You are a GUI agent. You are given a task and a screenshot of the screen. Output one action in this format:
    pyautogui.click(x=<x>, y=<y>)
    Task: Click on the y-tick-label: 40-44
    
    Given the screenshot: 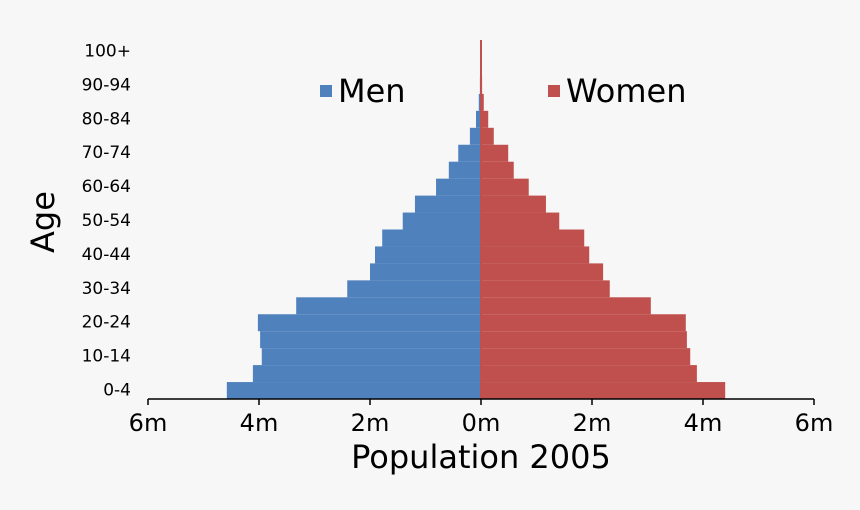 What is the action you would take?
    pyautogui.click(x=106, y=255)
    